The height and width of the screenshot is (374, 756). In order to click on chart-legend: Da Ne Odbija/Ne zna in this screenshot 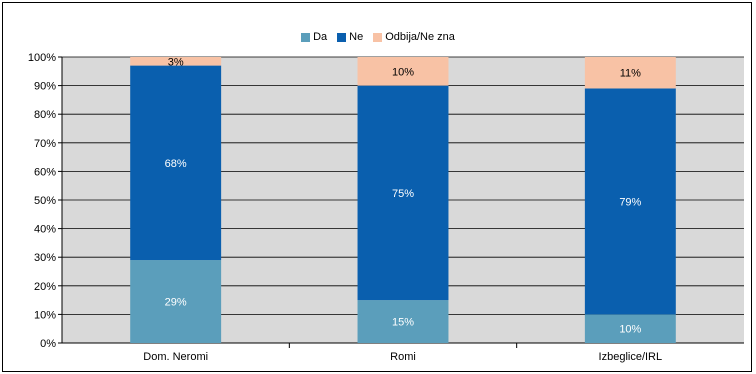, I will do `click(378, 37)`.